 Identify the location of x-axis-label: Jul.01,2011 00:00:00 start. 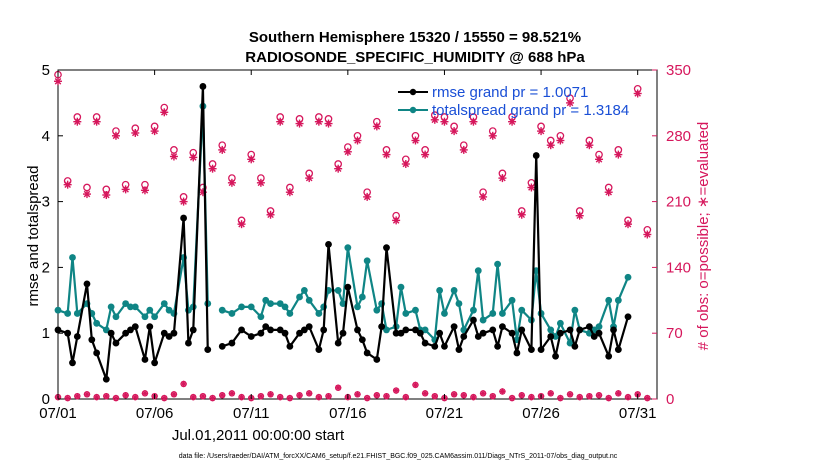
(258, 435).